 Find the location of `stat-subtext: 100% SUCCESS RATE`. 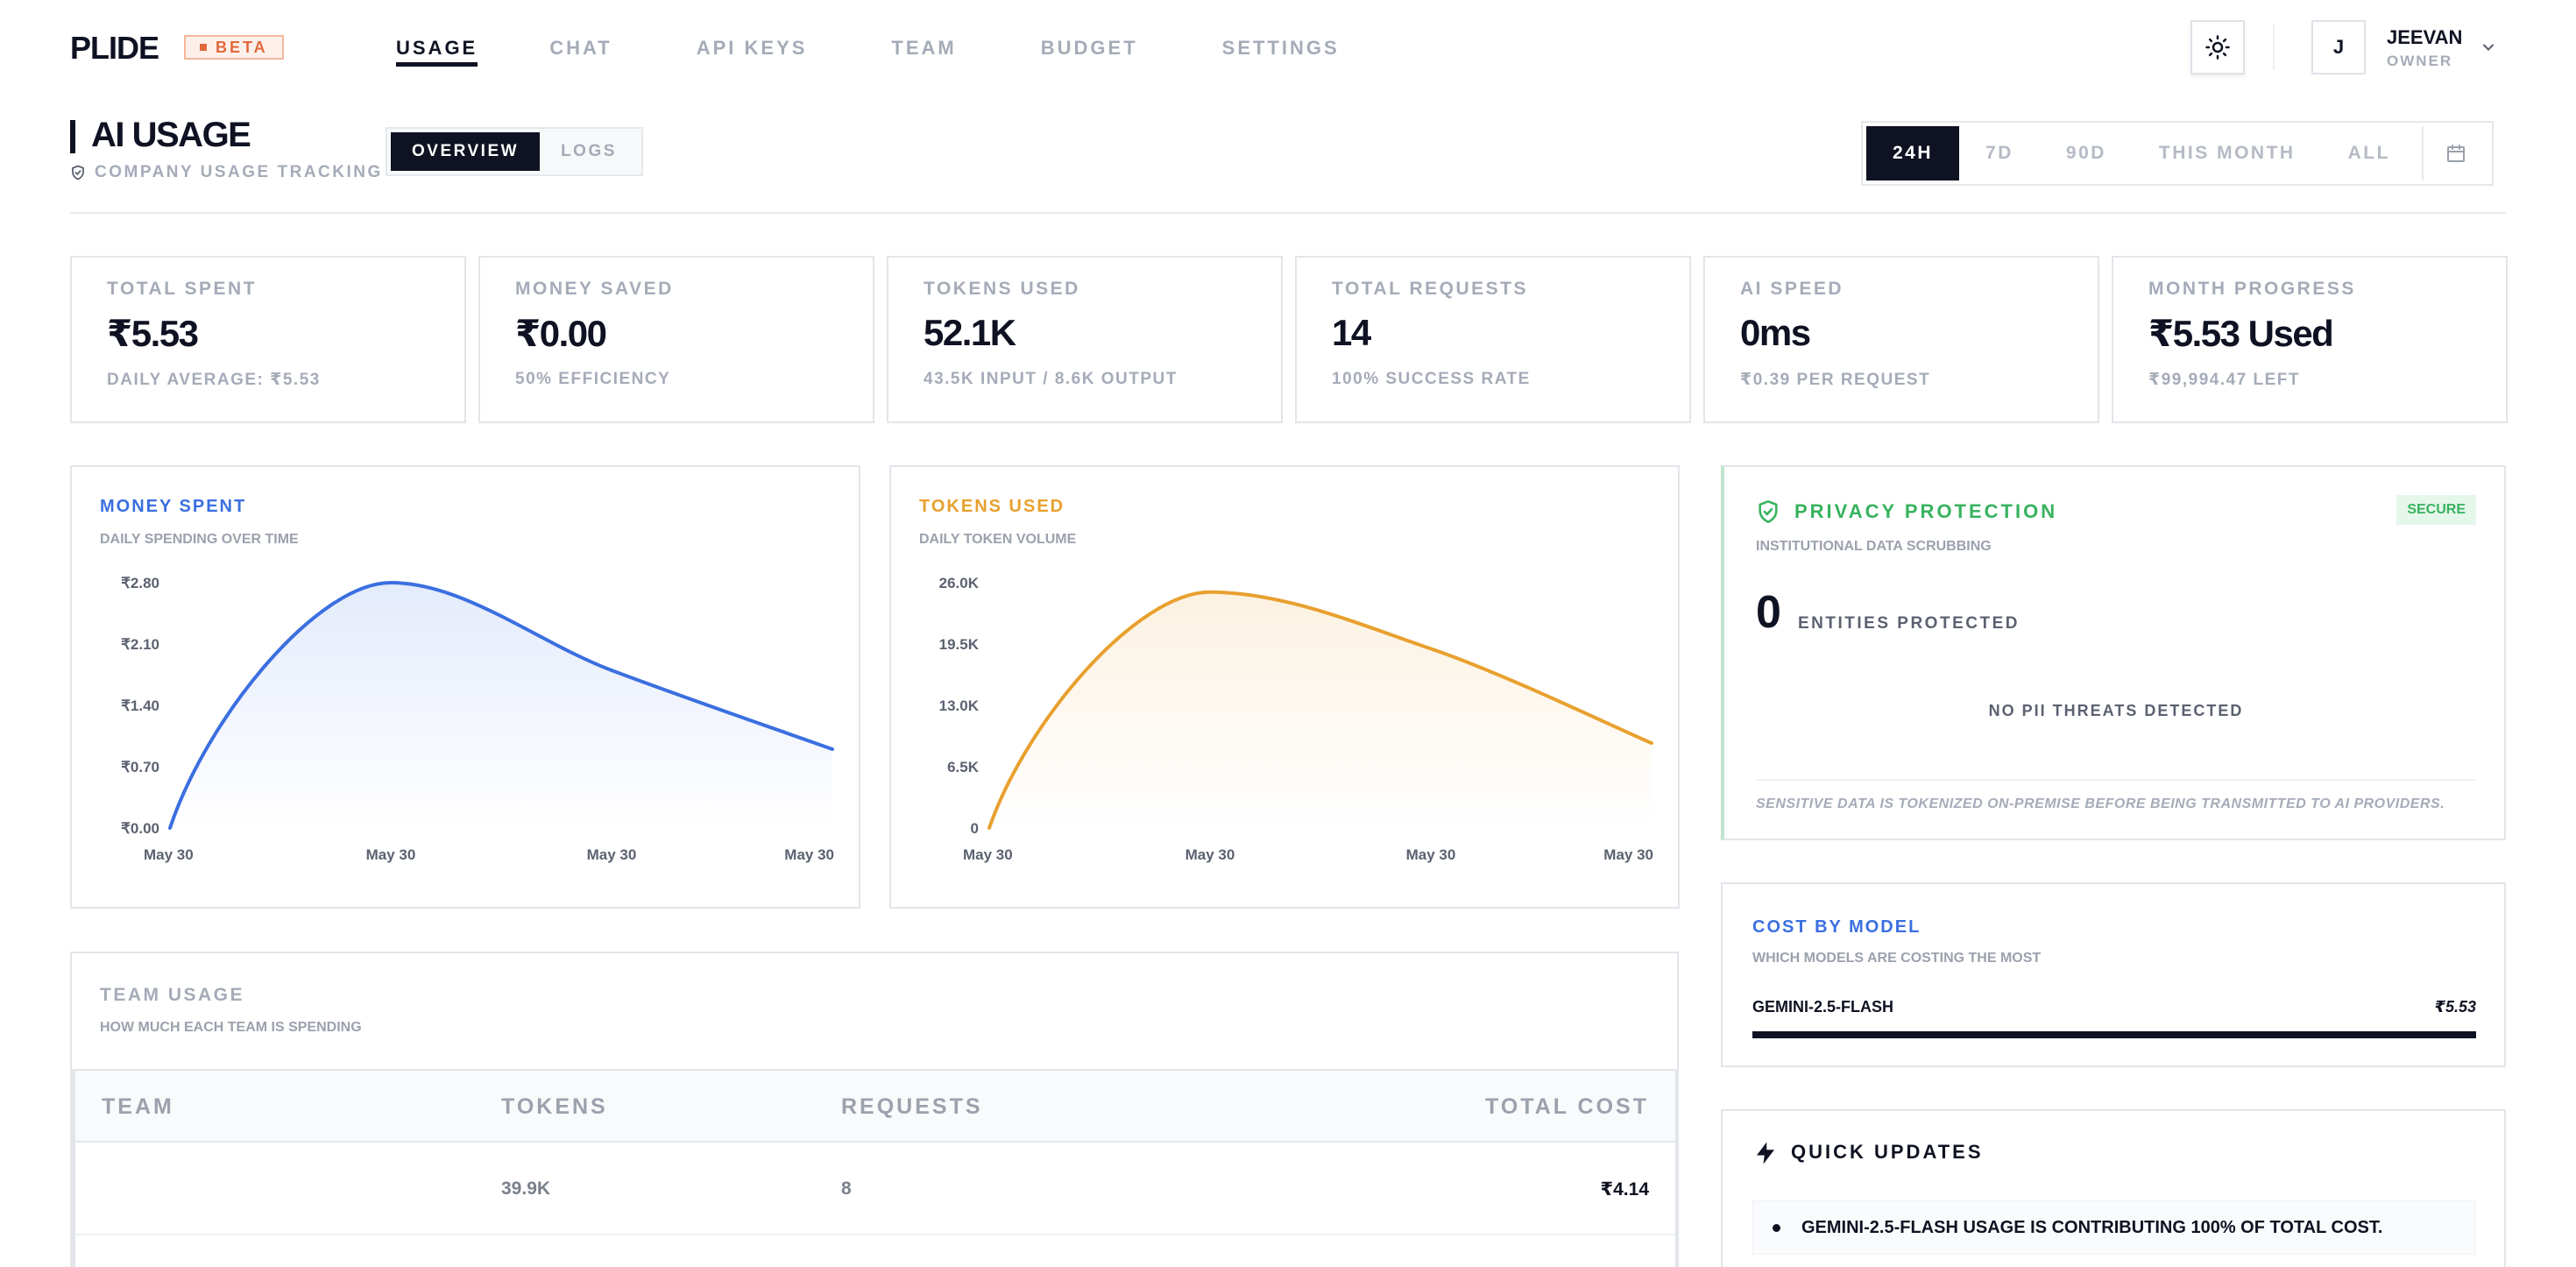

stat-subtext: 100% SUCCESS RATE is located at coordinates (1431, 379).